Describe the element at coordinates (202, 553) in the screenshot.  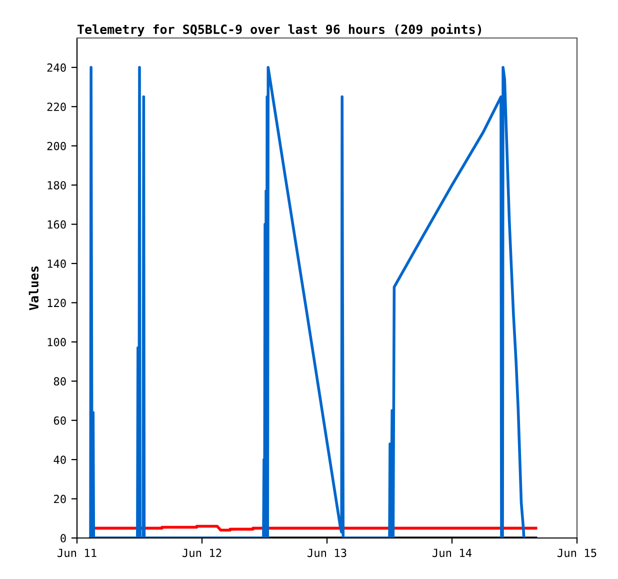
I see `x-tick-label: Jun 12` at that location.